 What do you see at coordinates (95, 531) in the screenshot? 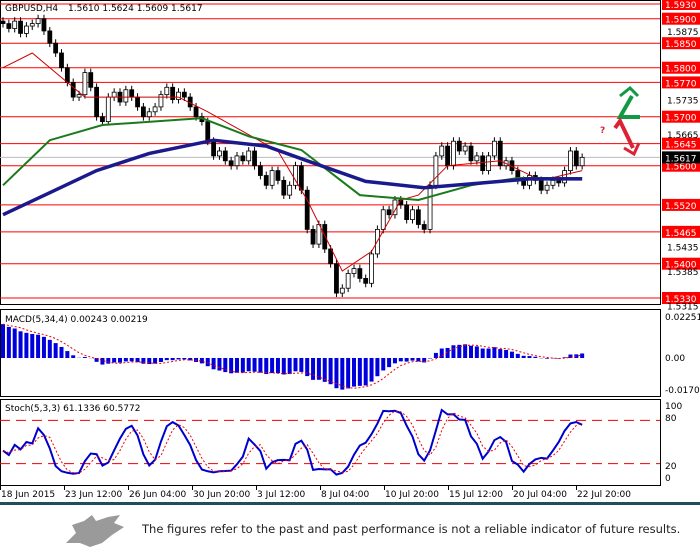
I see `bull-bear-logo-icon` at bounding box center [95, 531].